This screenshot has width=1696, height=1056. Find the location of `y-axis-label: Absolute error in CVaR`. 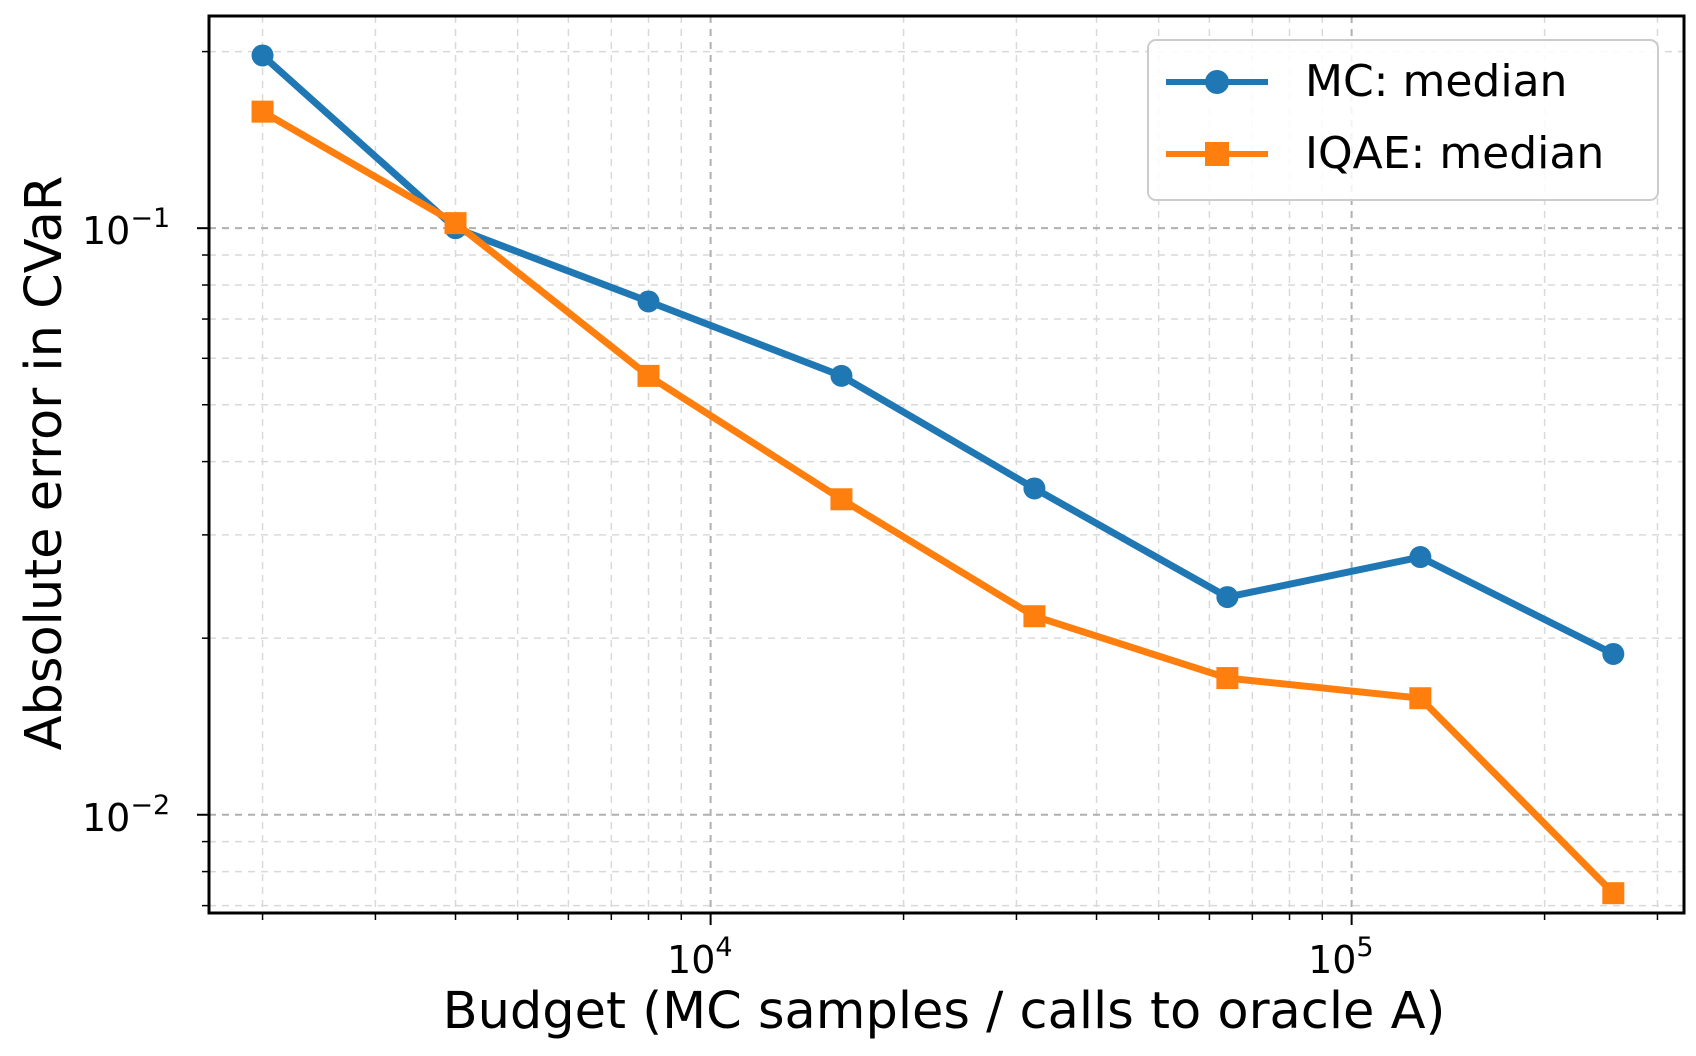

y-axis-label: Absolute error in CVaR is located at coordinates (44, 463).